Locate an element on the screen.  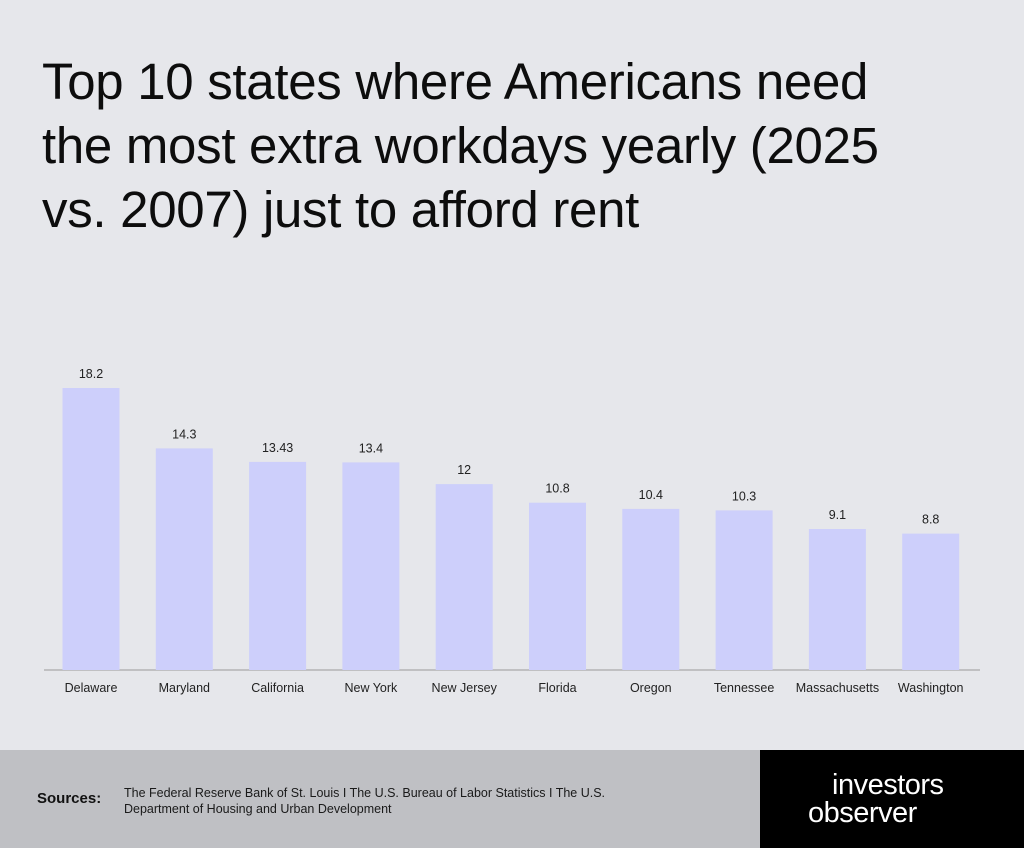
bar-massachusetts is located at coordinates (837, 599).